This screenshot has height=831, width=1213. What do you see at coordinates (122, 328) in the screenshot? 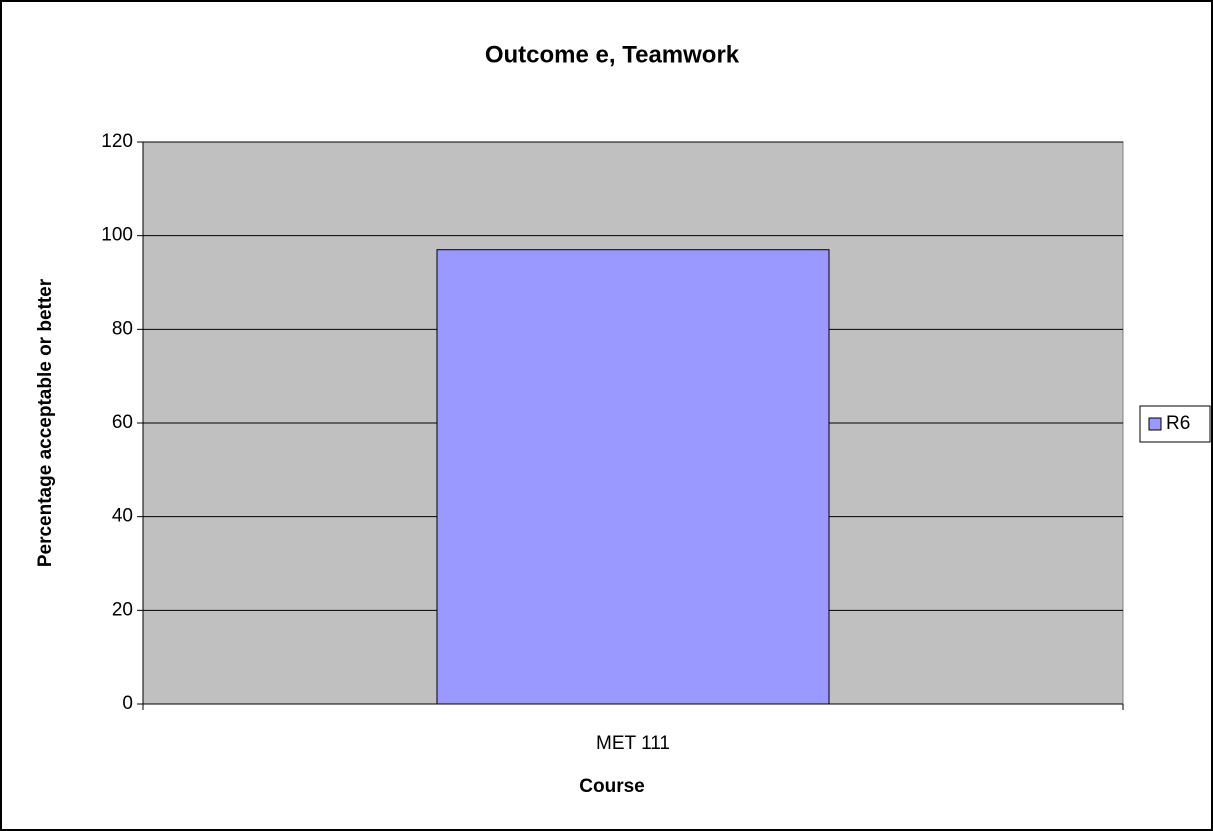
I see `y-tick-label: 80` at bounding box center [122, 328].